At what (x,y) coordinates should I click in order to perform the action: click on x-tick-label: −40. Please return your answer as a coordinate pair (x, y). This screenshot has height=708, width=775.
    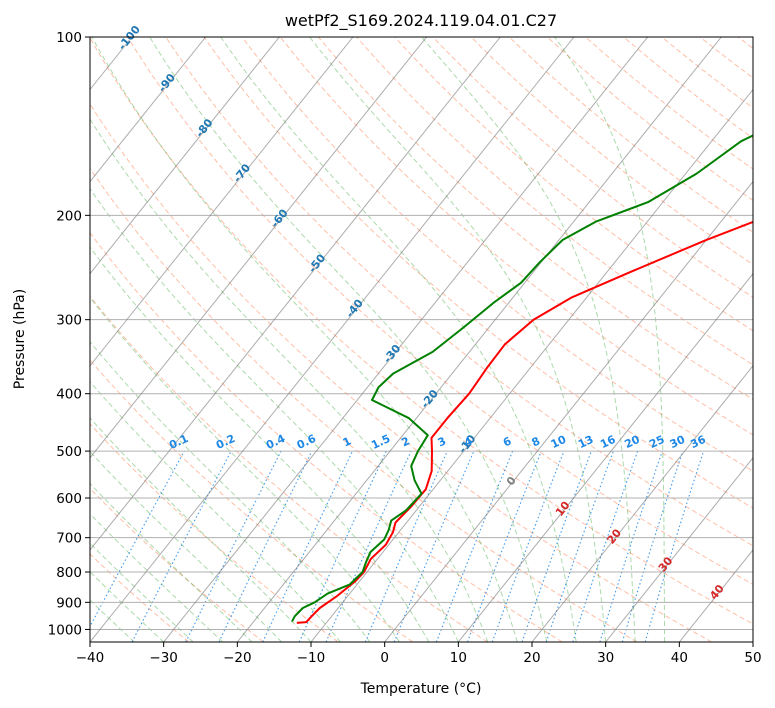
    Looking at the image, I should click on (90, 658).